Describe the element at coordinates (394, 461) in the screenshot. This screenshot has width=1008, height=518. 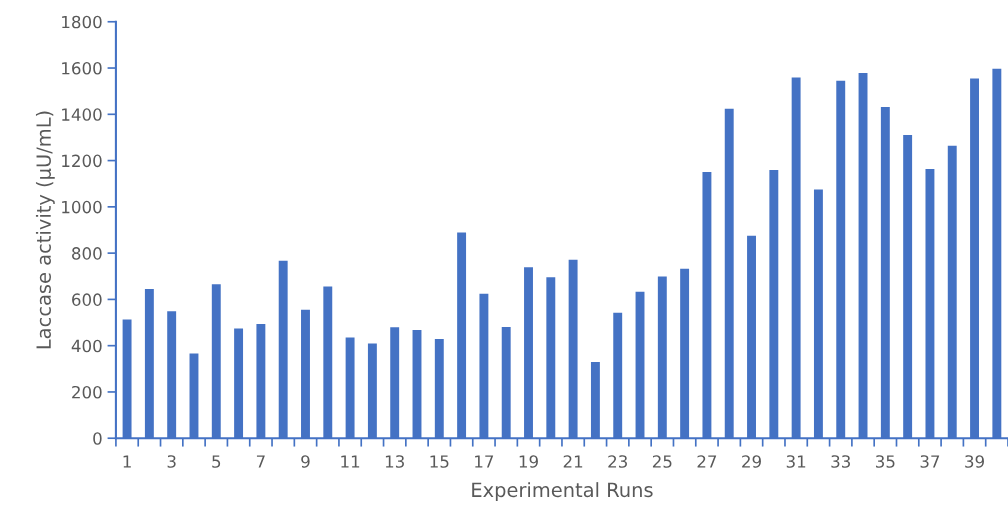
I see `x-tick-label: 13` at that location.